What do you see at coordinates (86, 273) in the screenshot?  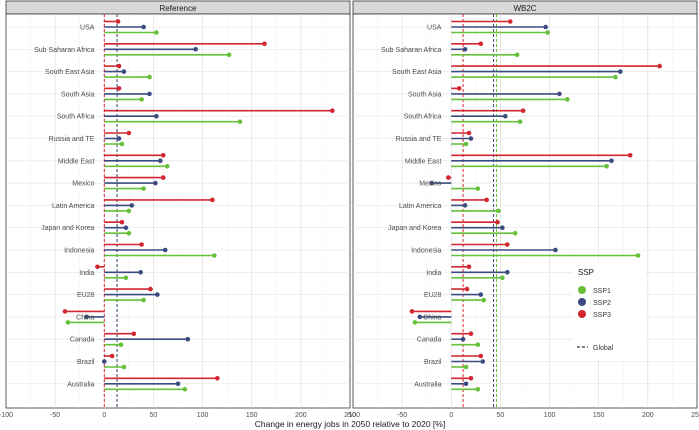 I see `category-label: India` at bounding box center [86, 273].